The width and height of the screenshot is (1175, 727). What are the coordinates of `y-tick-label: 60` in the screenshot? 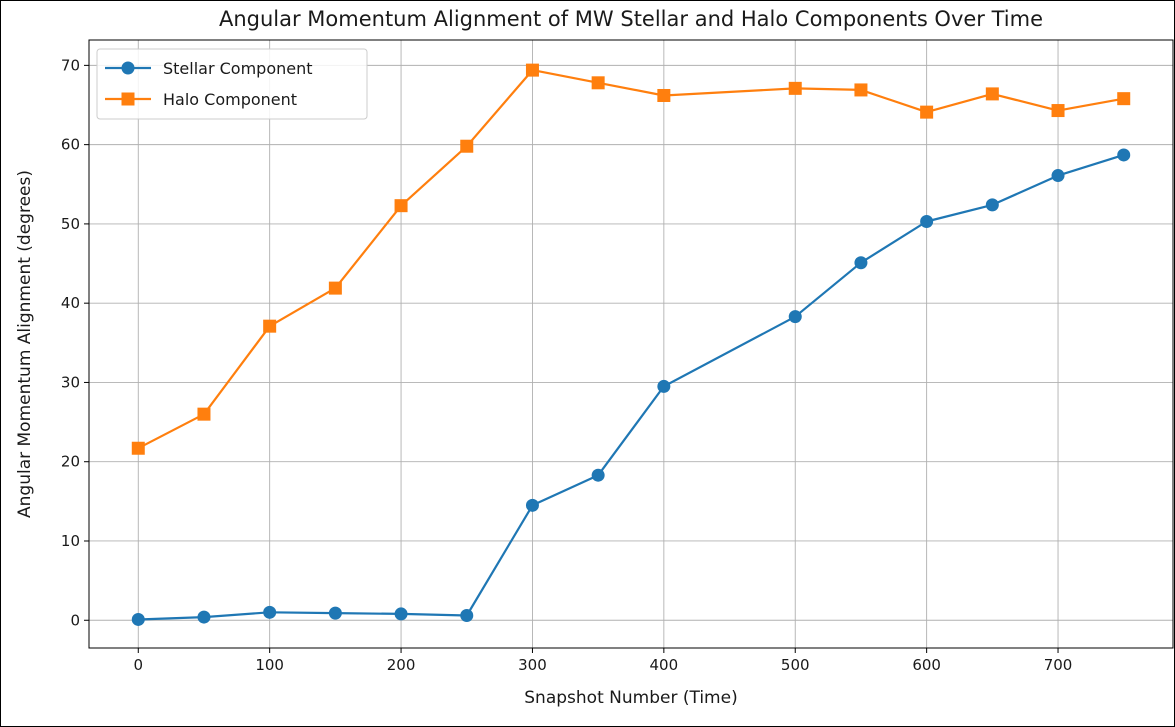 It's located at (70, 145).